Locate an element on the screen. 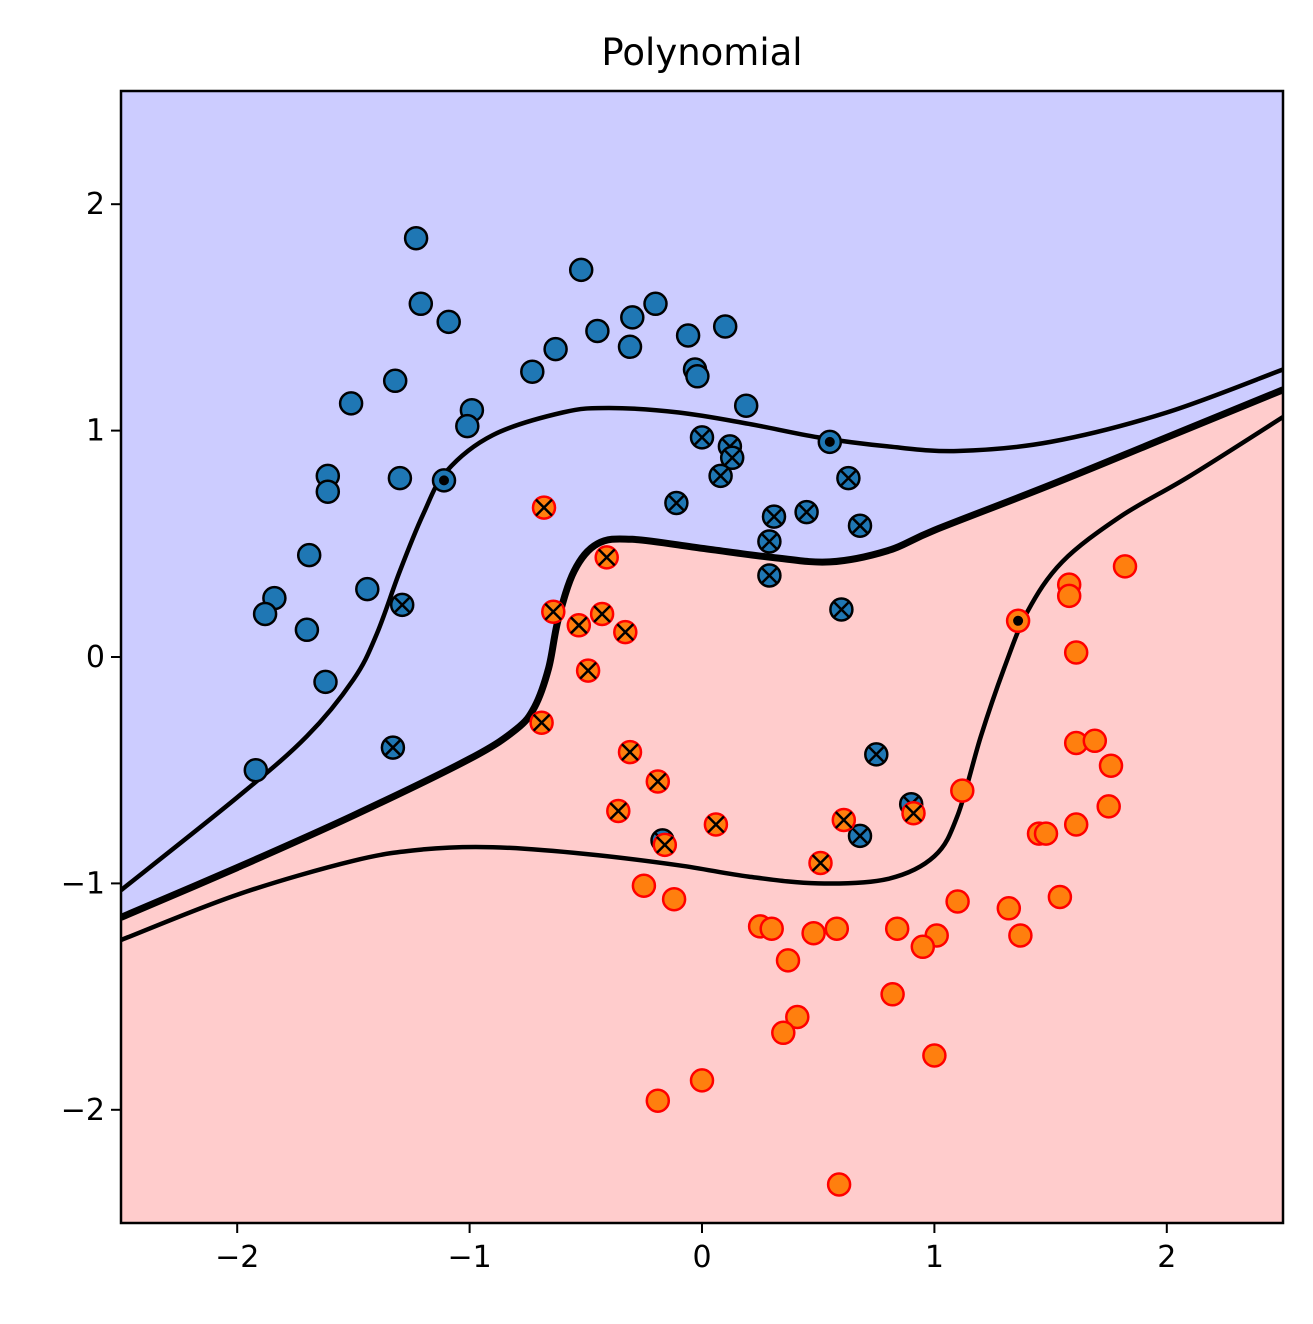  x-tick-label: 0 is located at coordinates (701, 1257).